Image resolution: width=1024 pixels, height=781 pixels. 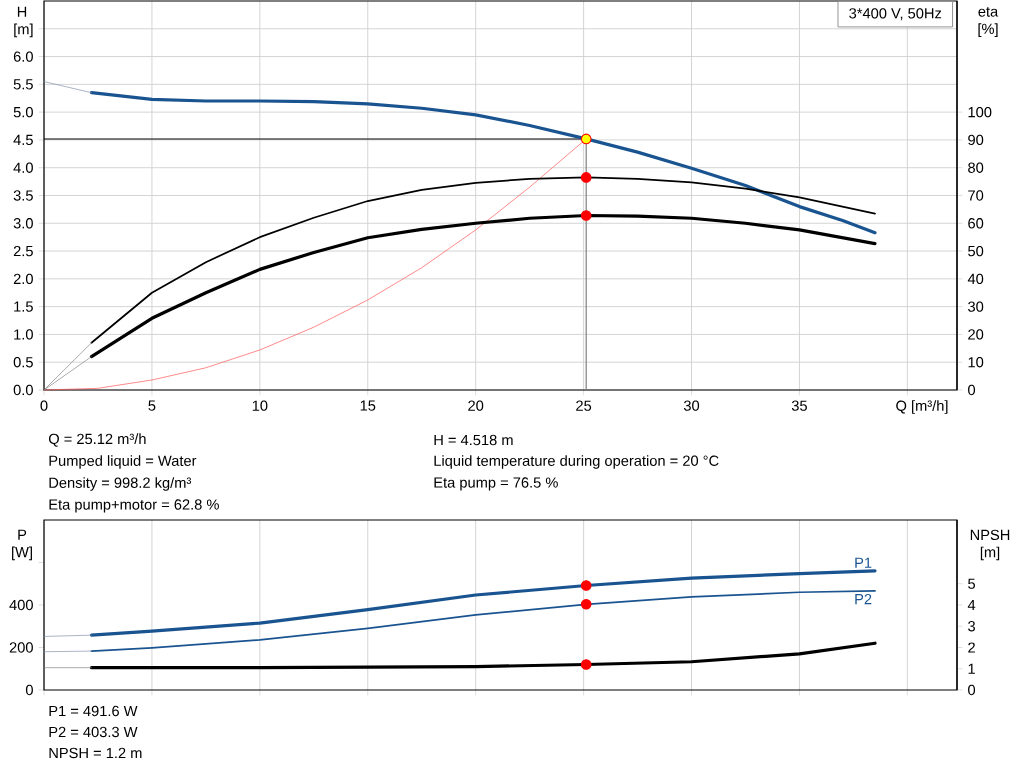 I want to click on y-tick-label: 200, so click(x=21, y=647).